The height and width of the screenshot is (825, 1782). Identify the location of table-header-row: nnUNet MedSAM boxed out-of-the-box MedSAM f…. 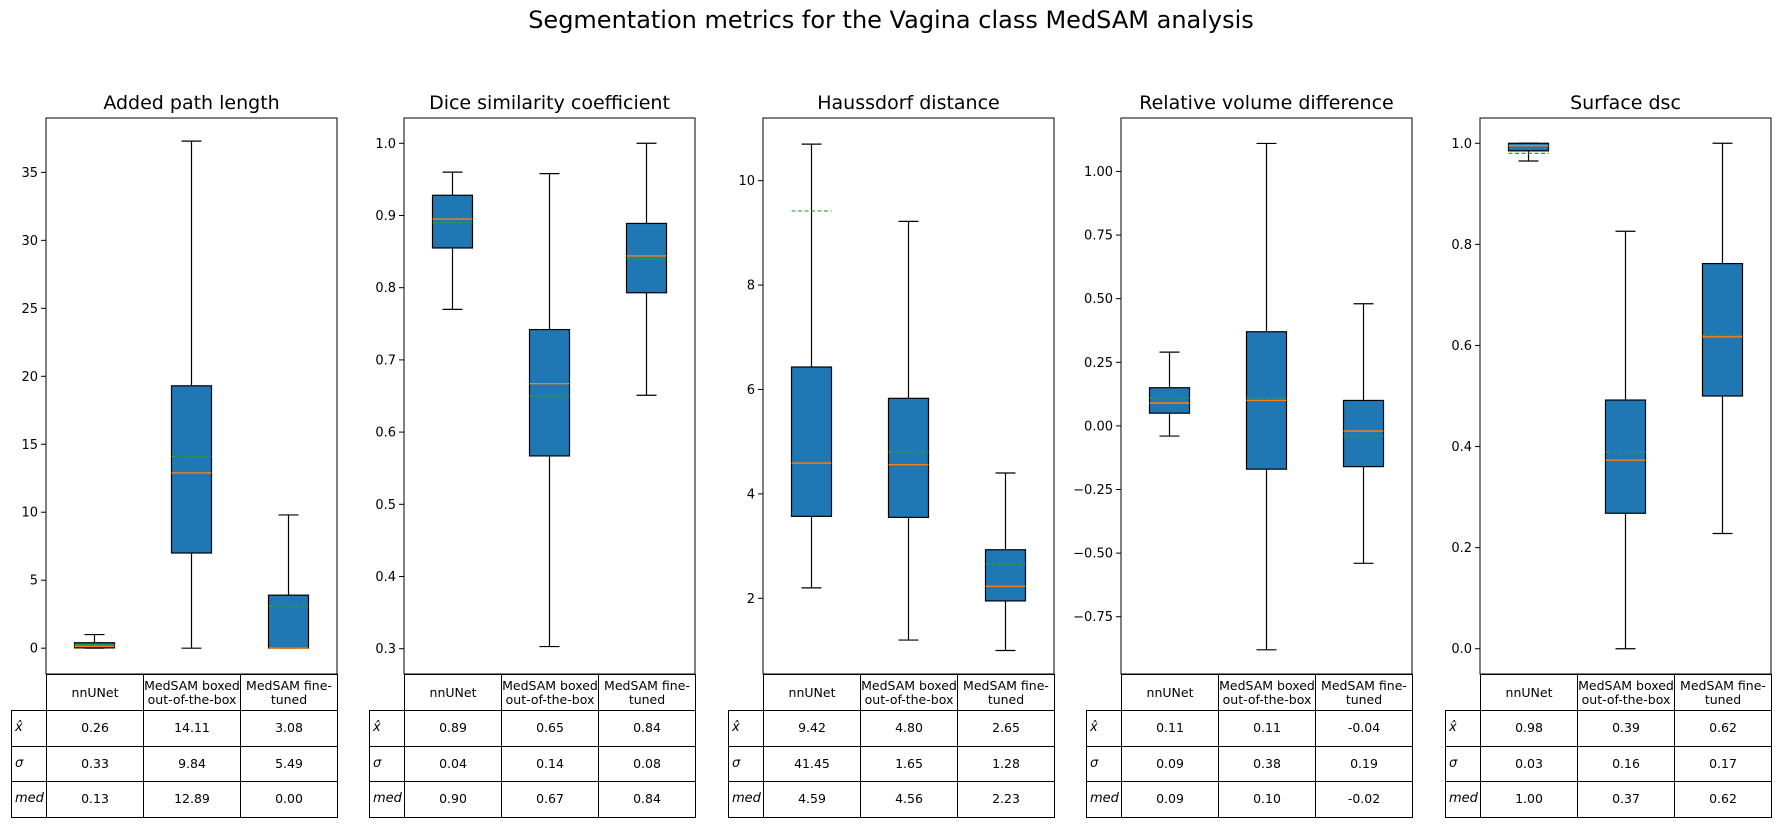
(1608, 692).